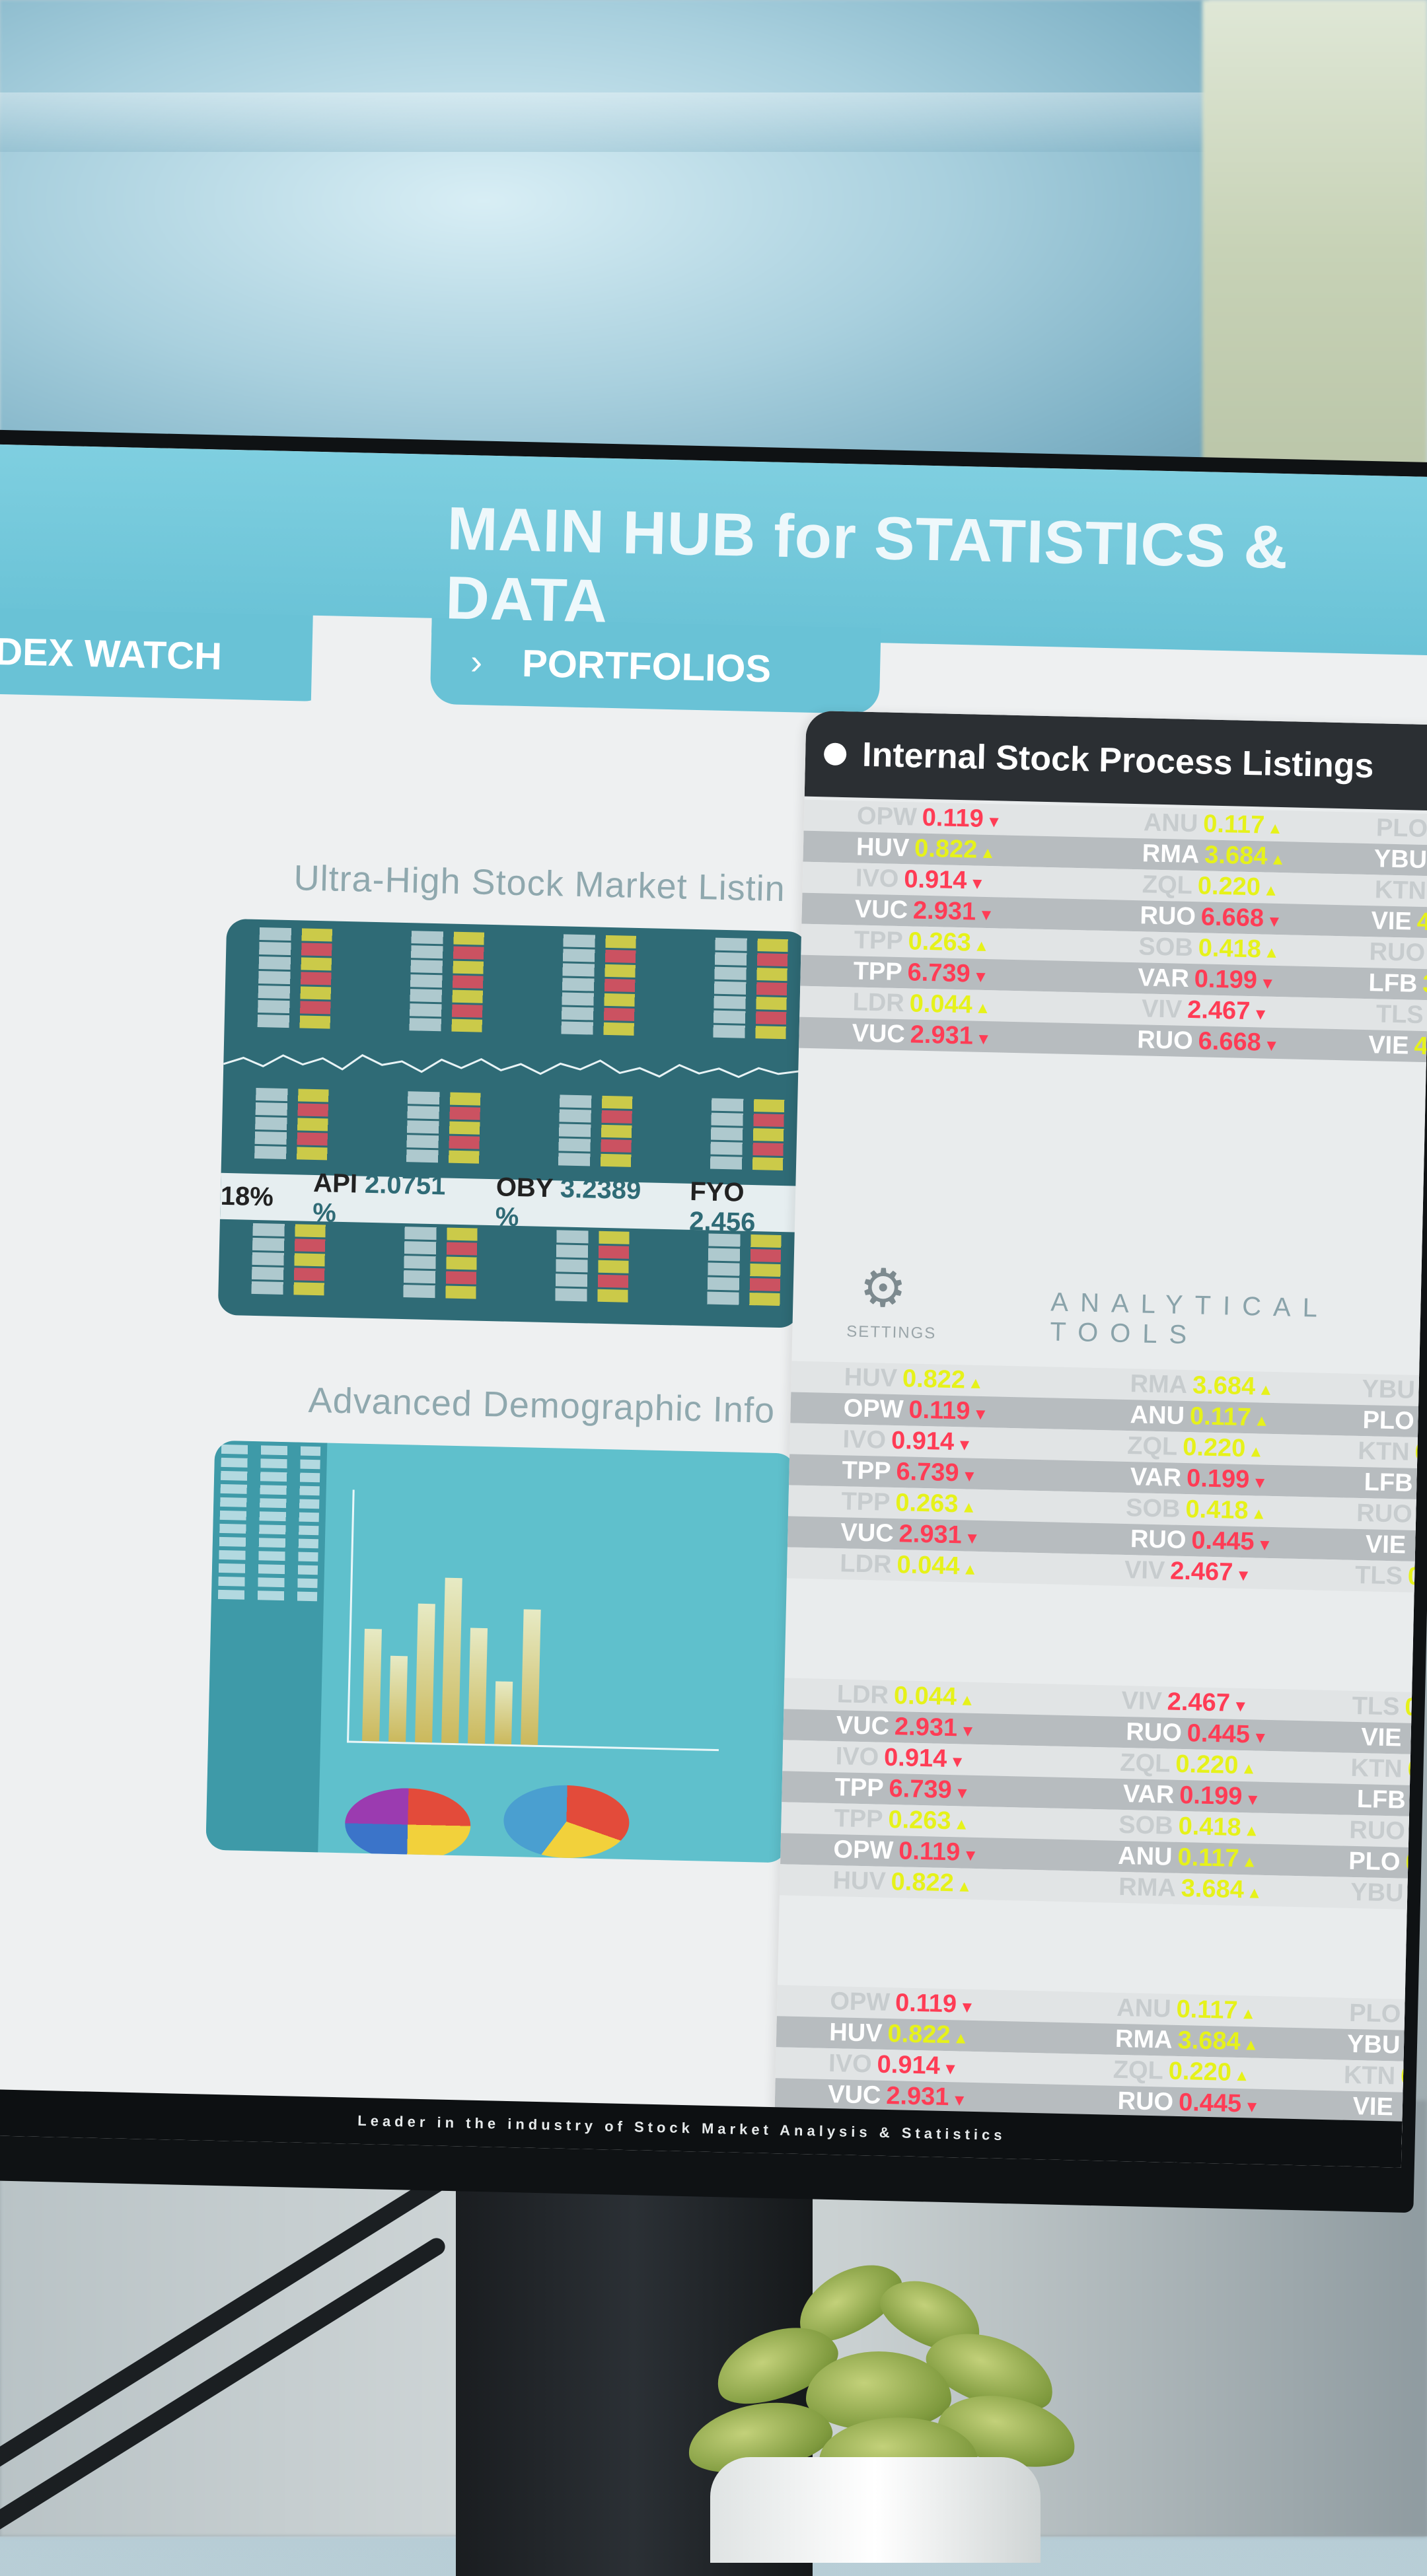 Image resolution: width=1427 pixels, height=2576 pixels. I want to click on listing-cell: VIE, so click(1381, 1738).